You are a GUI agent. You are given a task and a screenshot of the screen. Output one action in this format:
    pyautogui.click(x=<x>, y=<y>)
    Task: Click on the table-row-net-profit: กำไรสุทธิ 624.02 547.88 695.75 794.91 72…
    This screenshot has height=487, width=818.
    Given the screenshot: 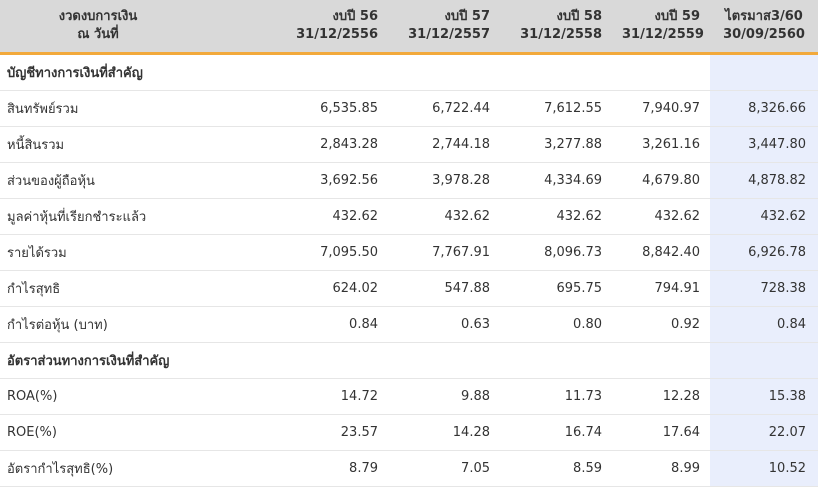 What is the action you would take?
    pyautogui.click(x=409, y=288)
    